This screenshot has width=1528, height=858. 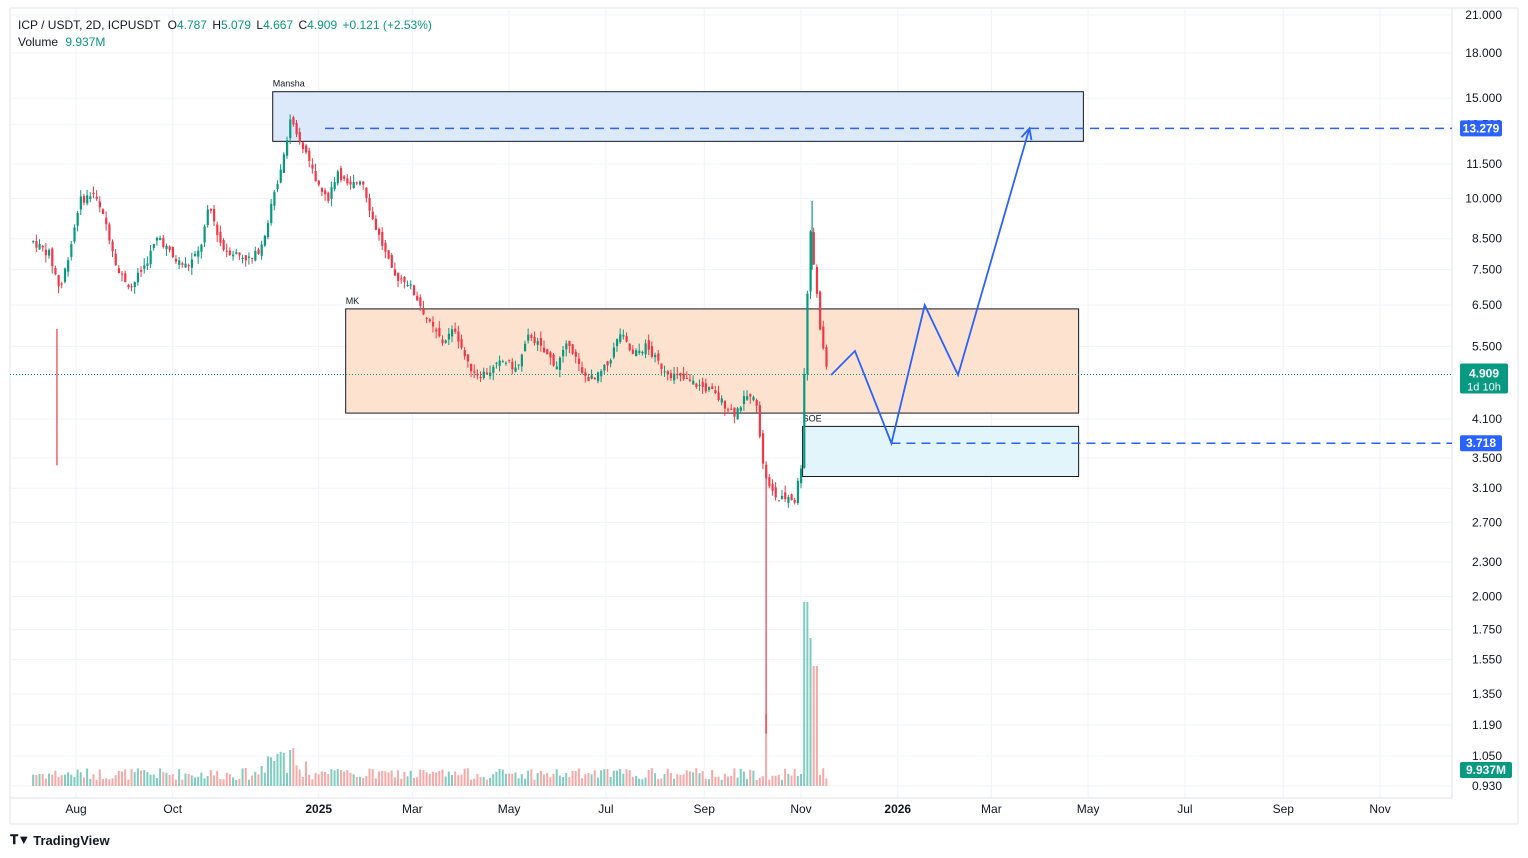 I want to click on y-tick-label: 1.350, so click(x=1487, y=694).